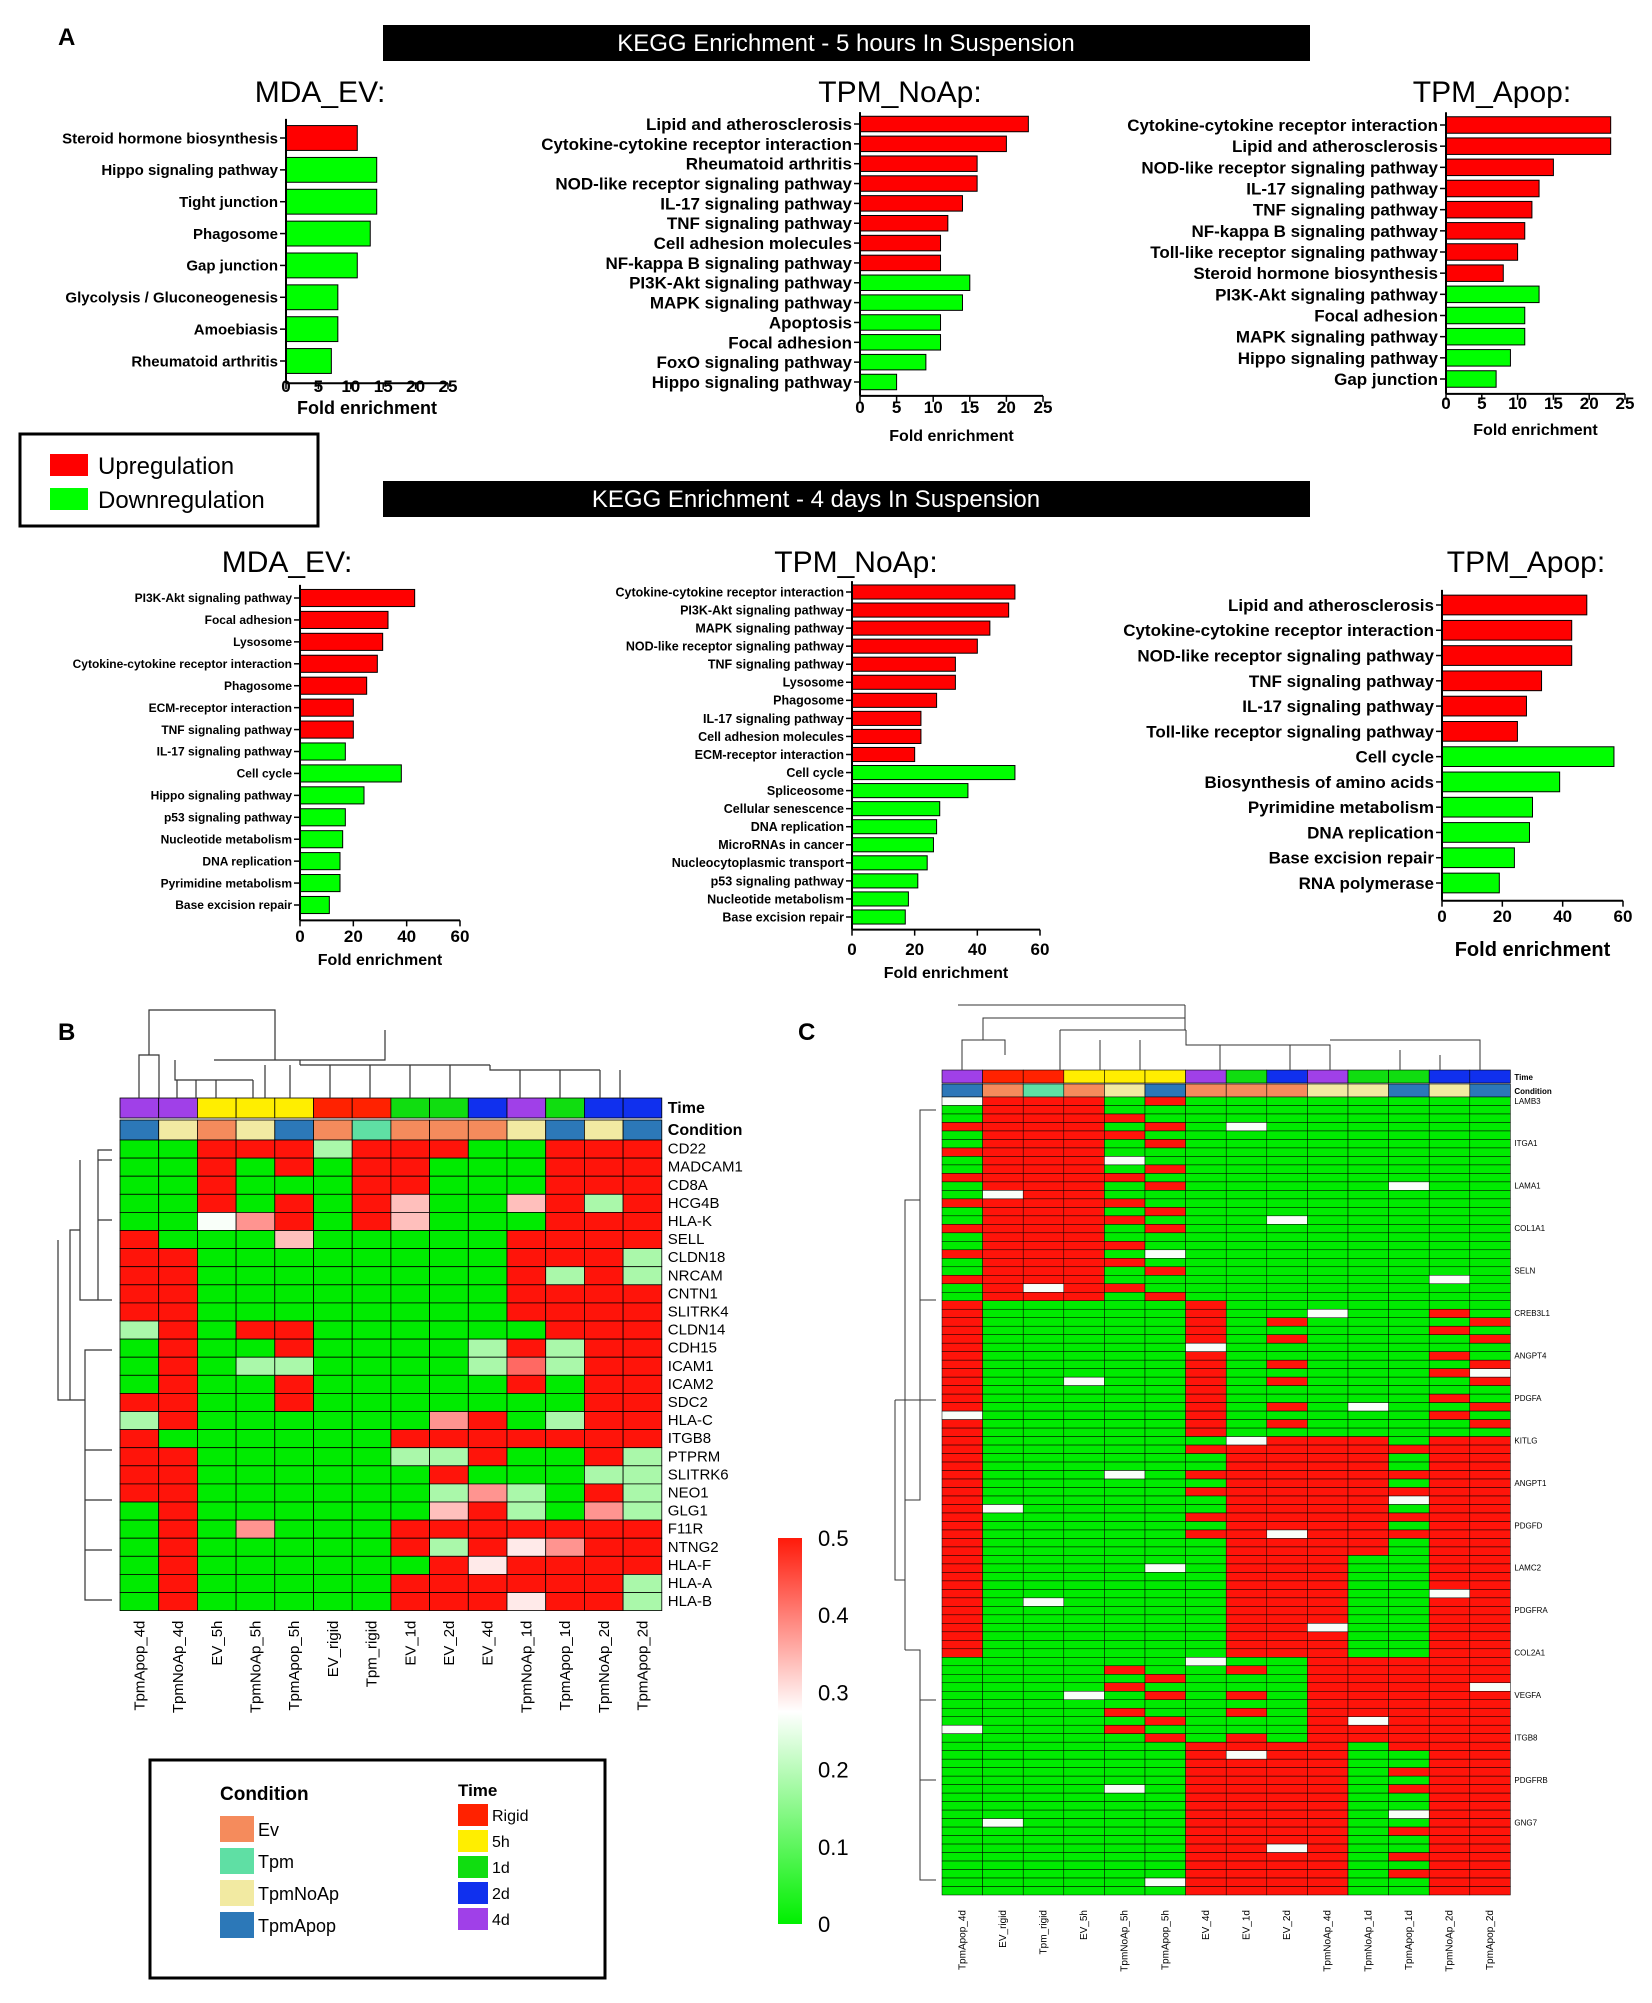  What do you see at coordinates (1342, 188) in the screenshot?
I see `category-label: IL-17 signaling pathway` at bounding box center [1342, 188].